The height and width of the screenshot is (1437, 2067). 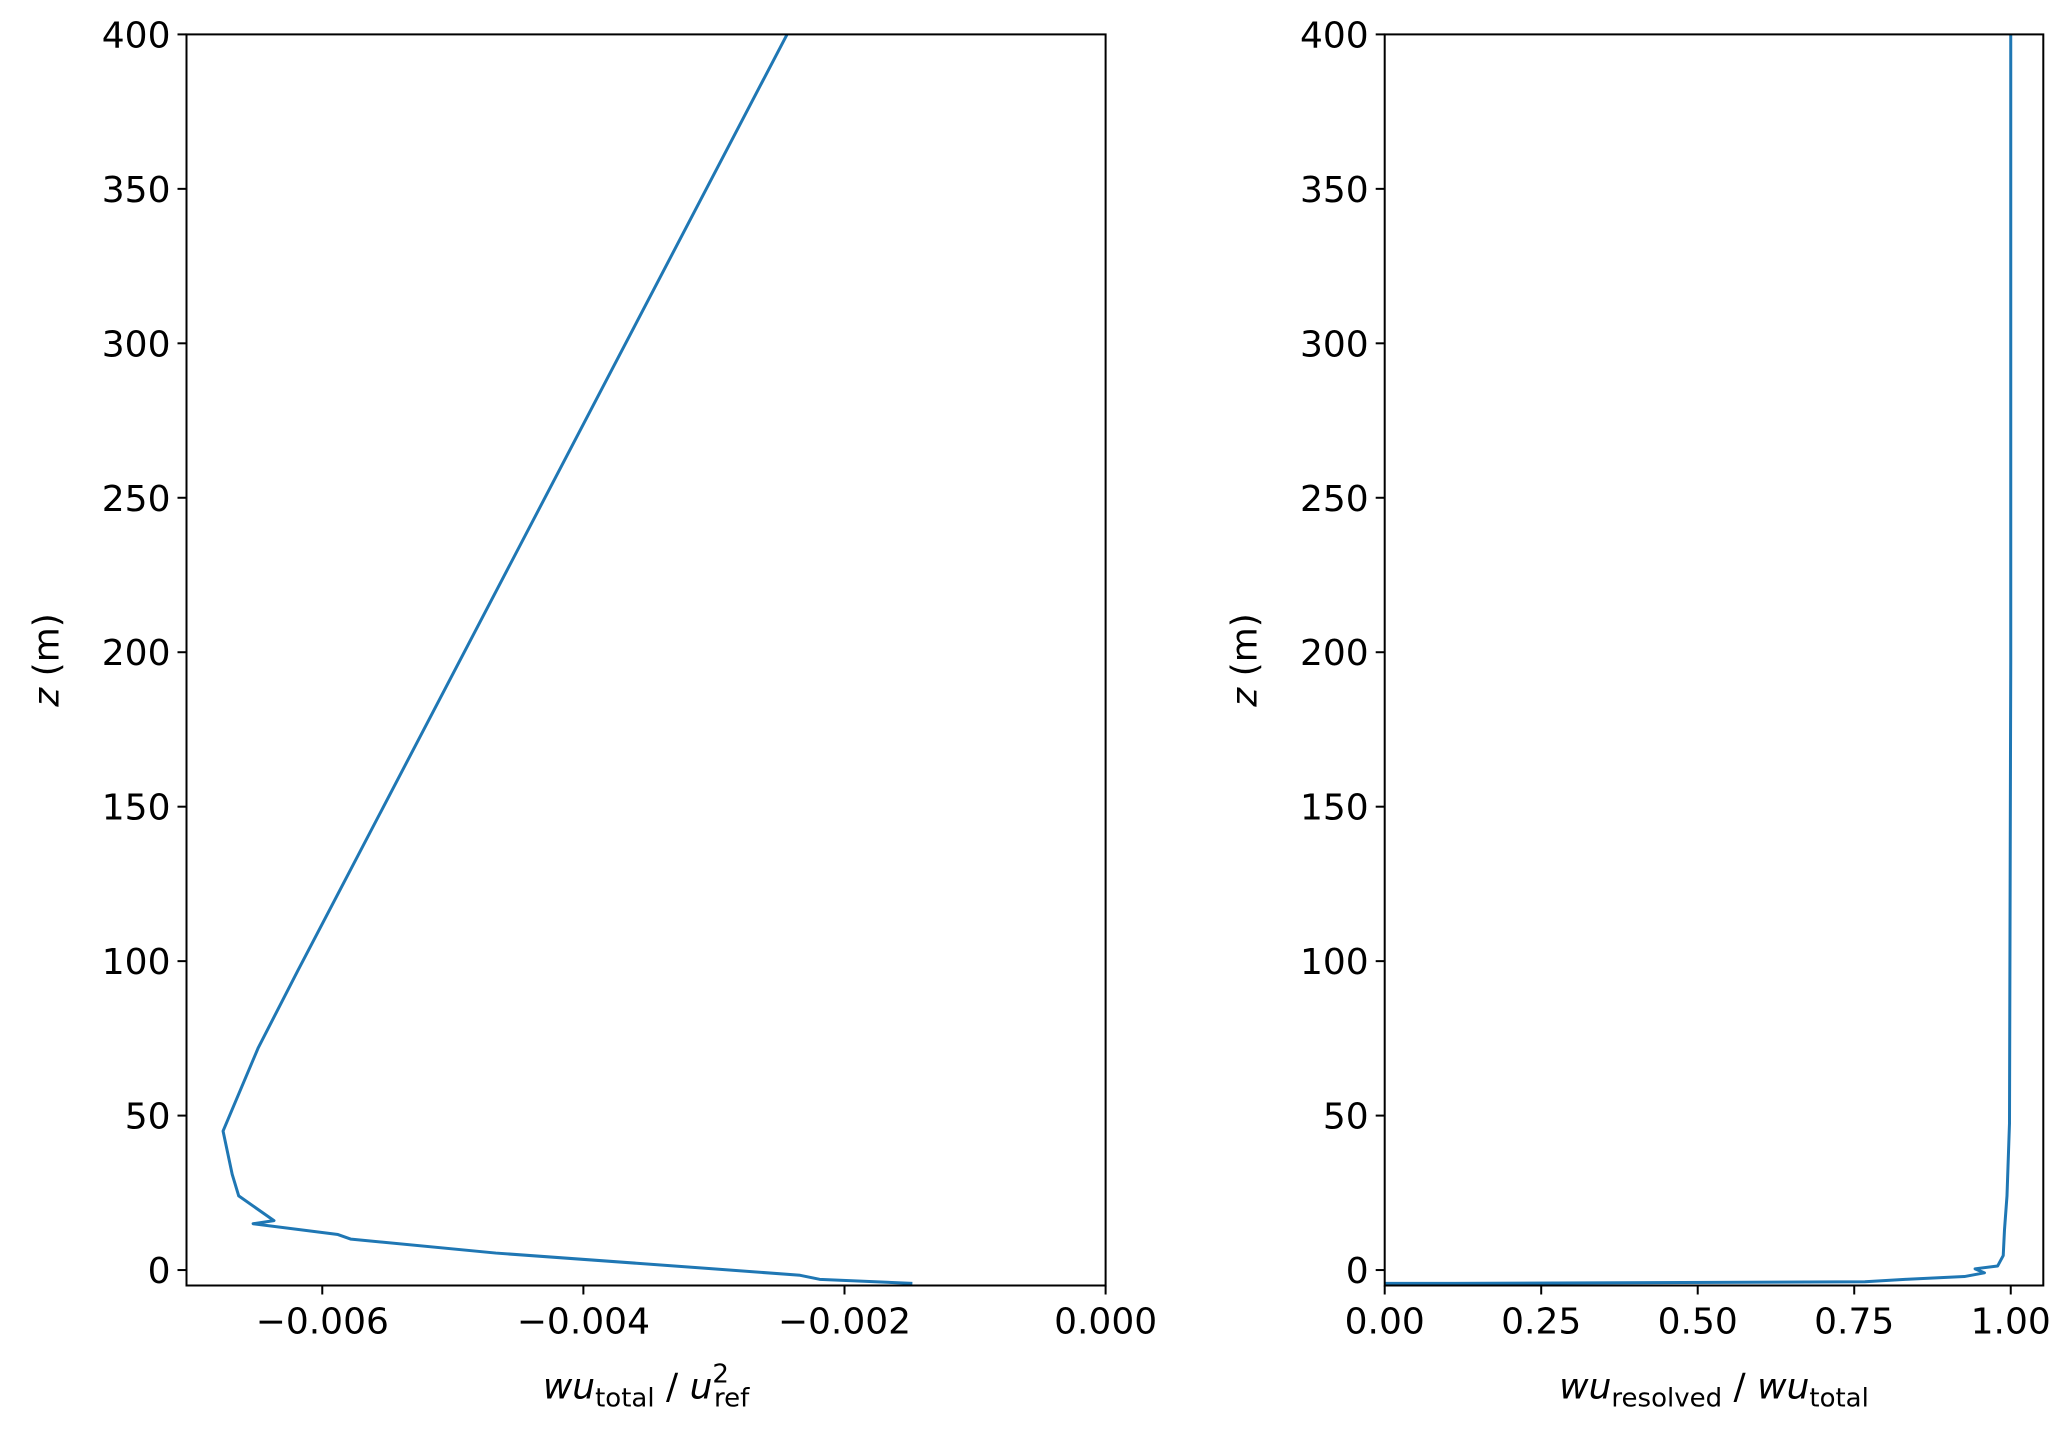 I want to click on x-tick-label: 0.25, so click(x=1541, y=1322).